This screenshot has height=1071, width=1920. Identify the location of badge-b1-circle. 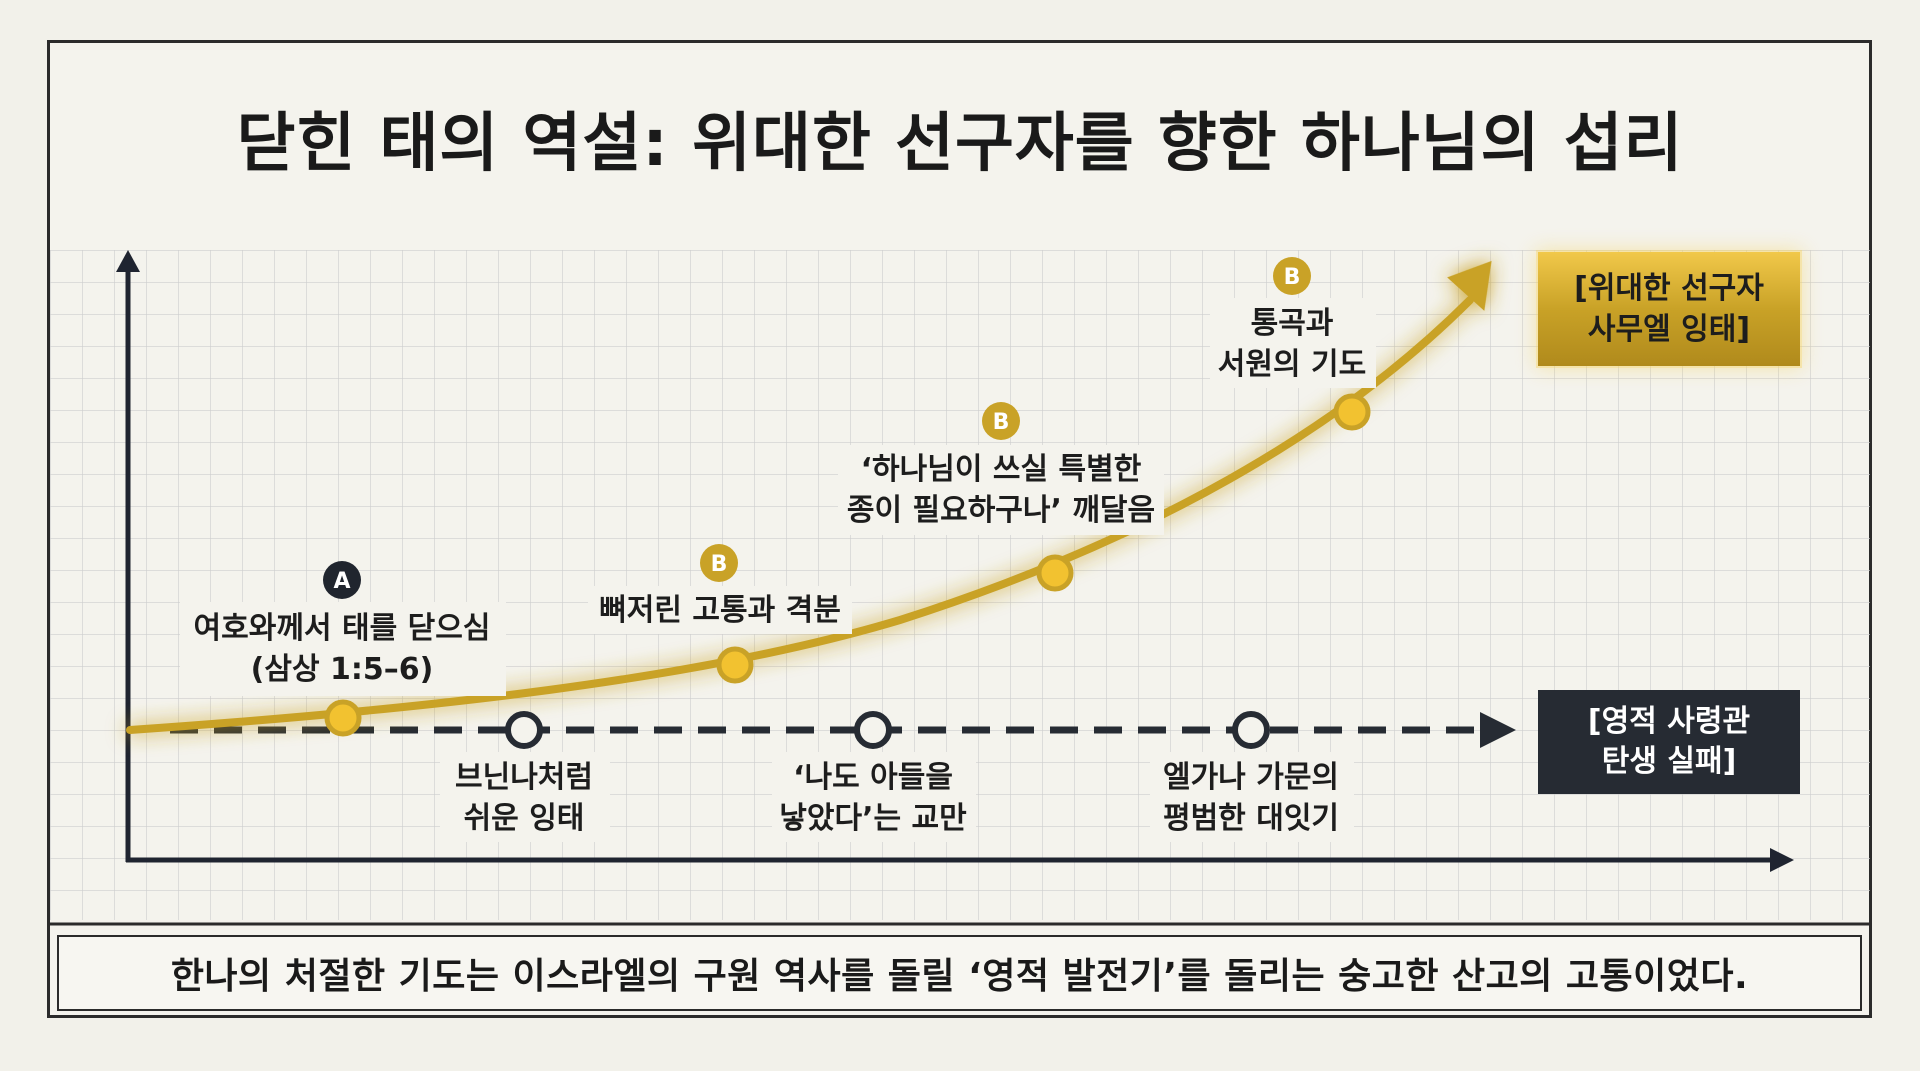
(719, 563).